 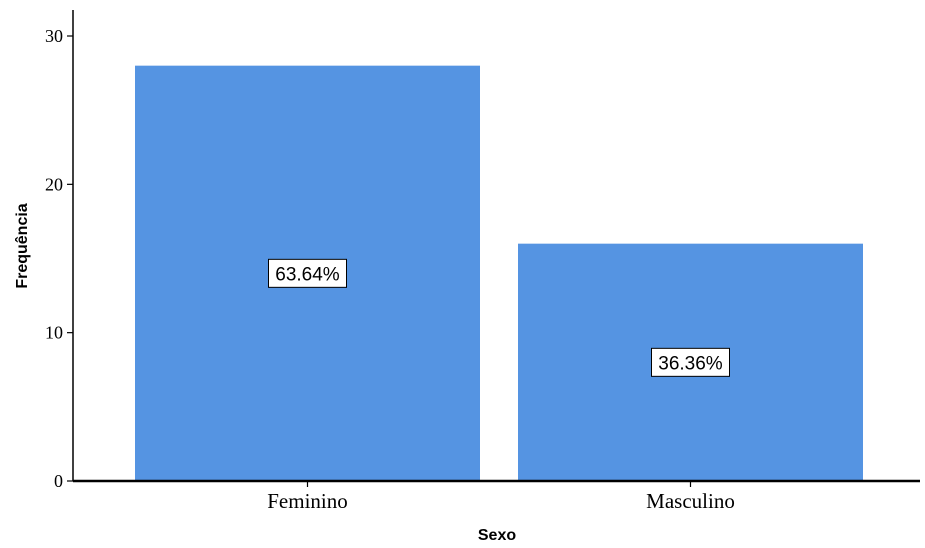 What do you see at coordinates (59, 258) in the screenshot?
I see `y-axis-ticks: 0 10 20 30` at bounding box center [59, 258].